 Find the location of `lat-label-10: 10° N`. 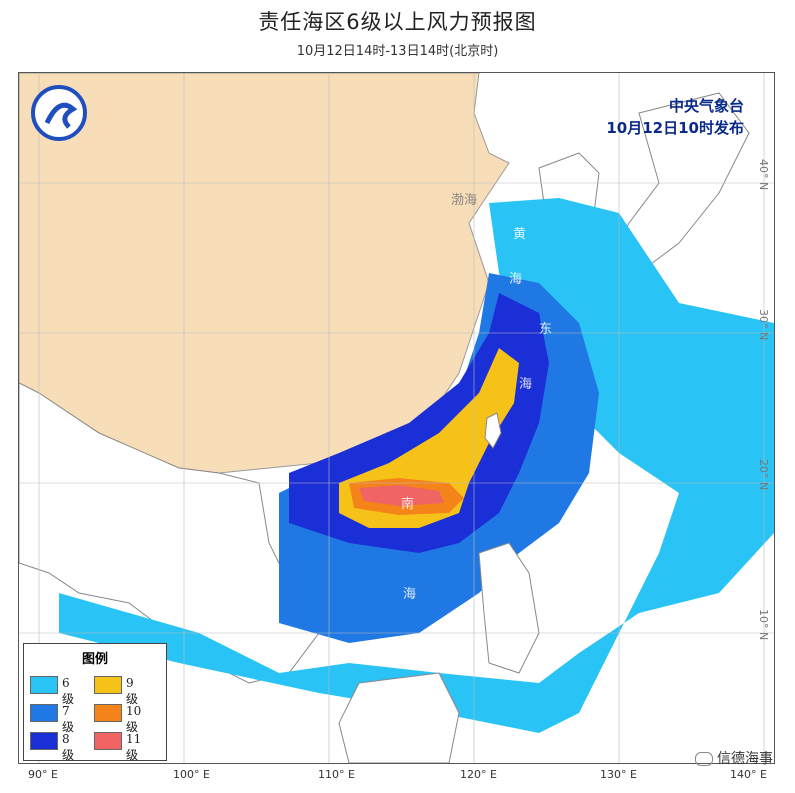

lat-label-10: 10° N is located at coordinates (763, 625).